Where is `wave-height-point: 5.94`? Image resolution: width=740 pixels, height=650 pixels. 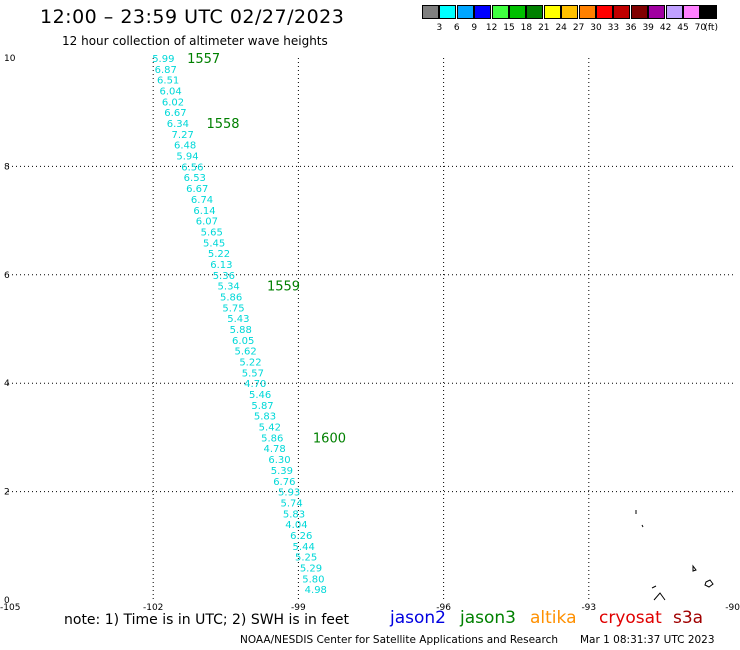 wave-height-point: 5.94 is located at coordinates (187, 157).